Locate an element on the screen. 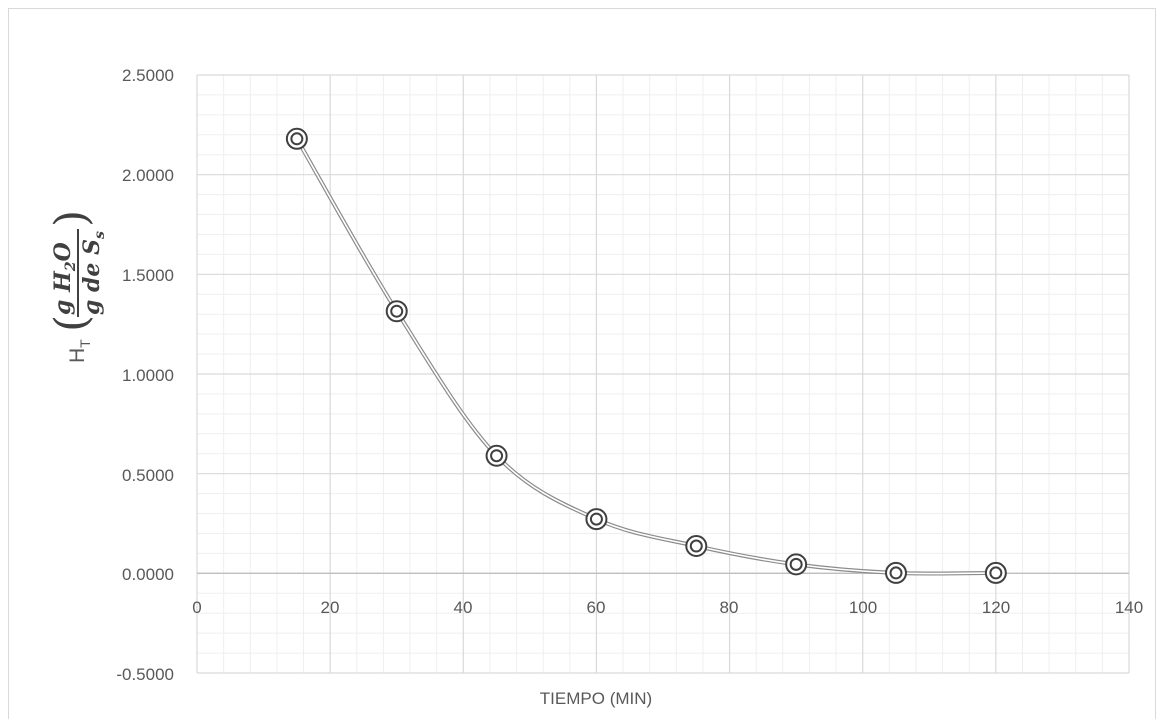 The height and width of the screenshot is (719, 1164). y-tick-label: 1.0000 is located at coordinates (148, 375).